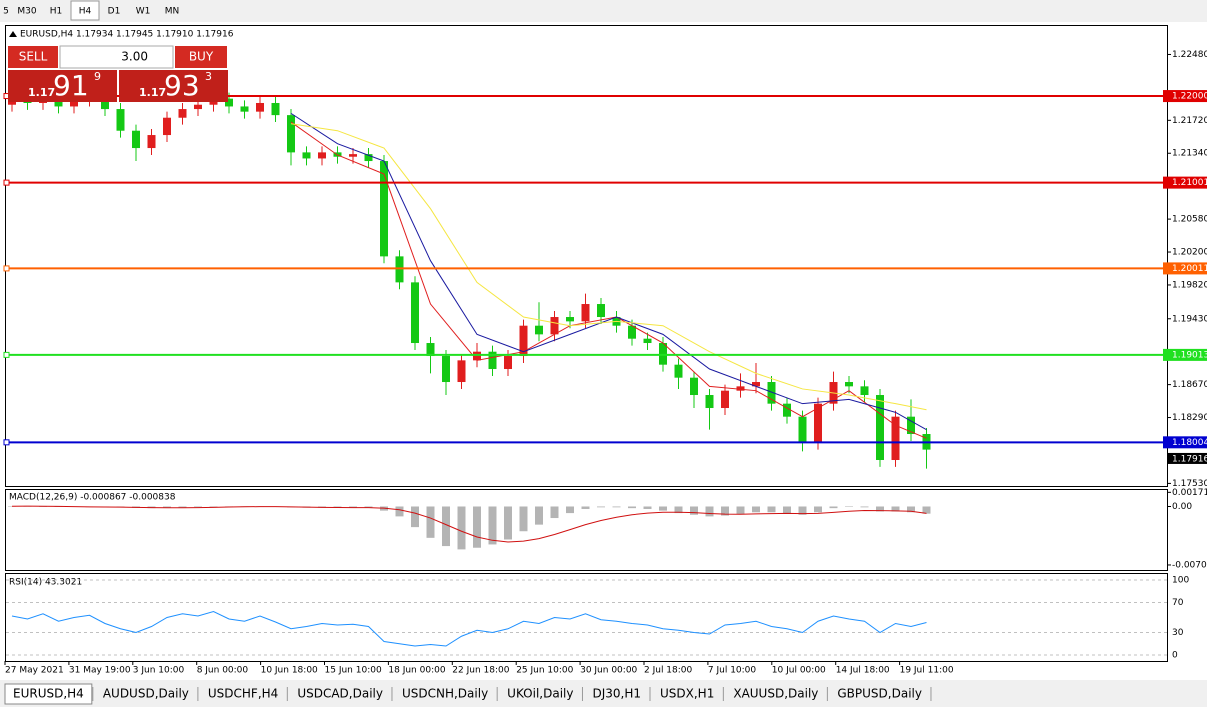 This screenshot has height=707, width=1207. I want to click on timeframe-label: H4, so click(85, 12).